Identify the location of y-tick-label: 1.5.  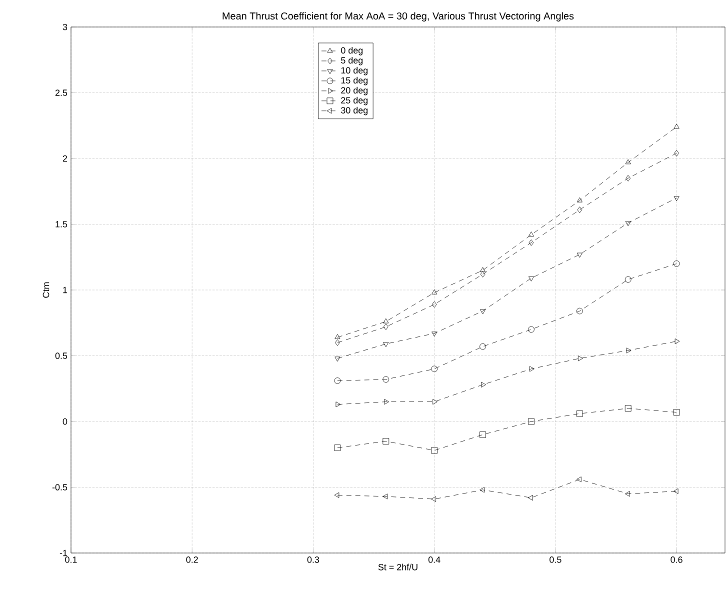
(62, 224).